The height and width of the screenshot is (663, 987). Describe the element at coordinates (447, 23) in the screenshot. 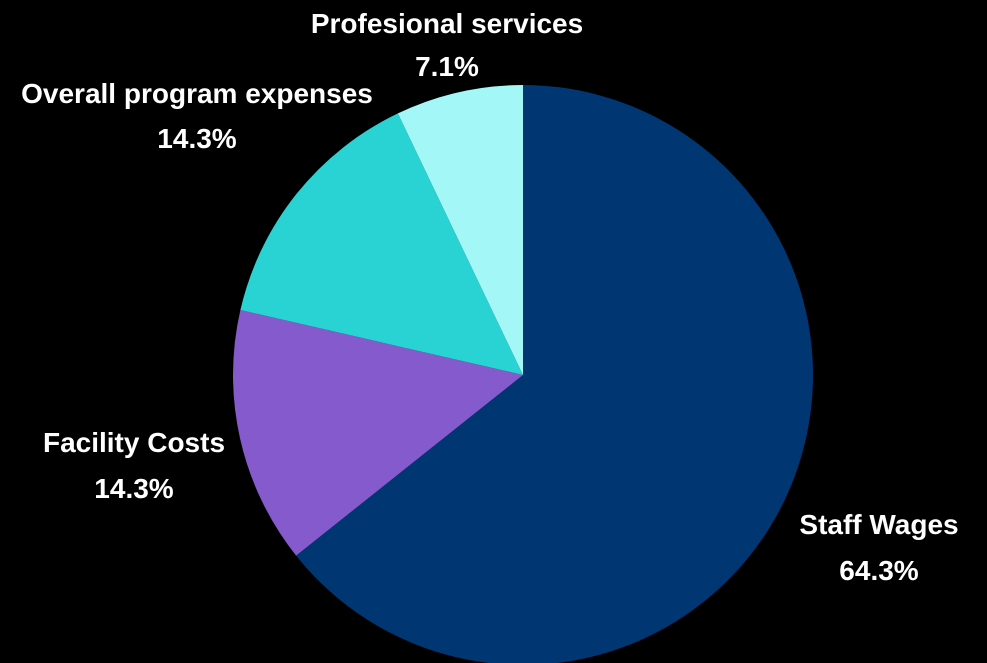

I see `label-profesional-services: Profesional services` at that location.